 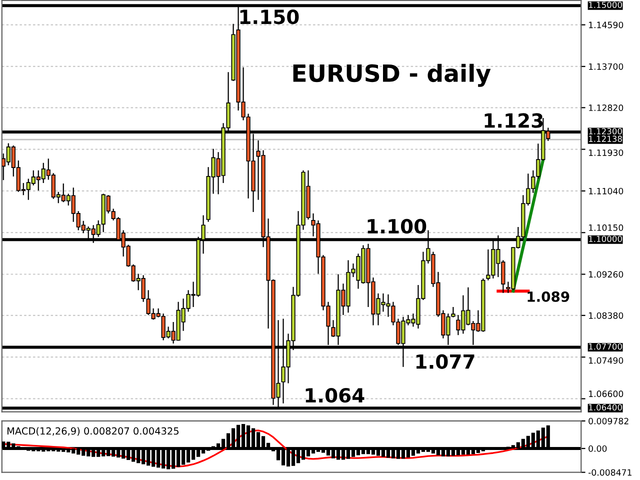 I want to click on ref-line-label: 1.12300, so click(x=605, y=131).